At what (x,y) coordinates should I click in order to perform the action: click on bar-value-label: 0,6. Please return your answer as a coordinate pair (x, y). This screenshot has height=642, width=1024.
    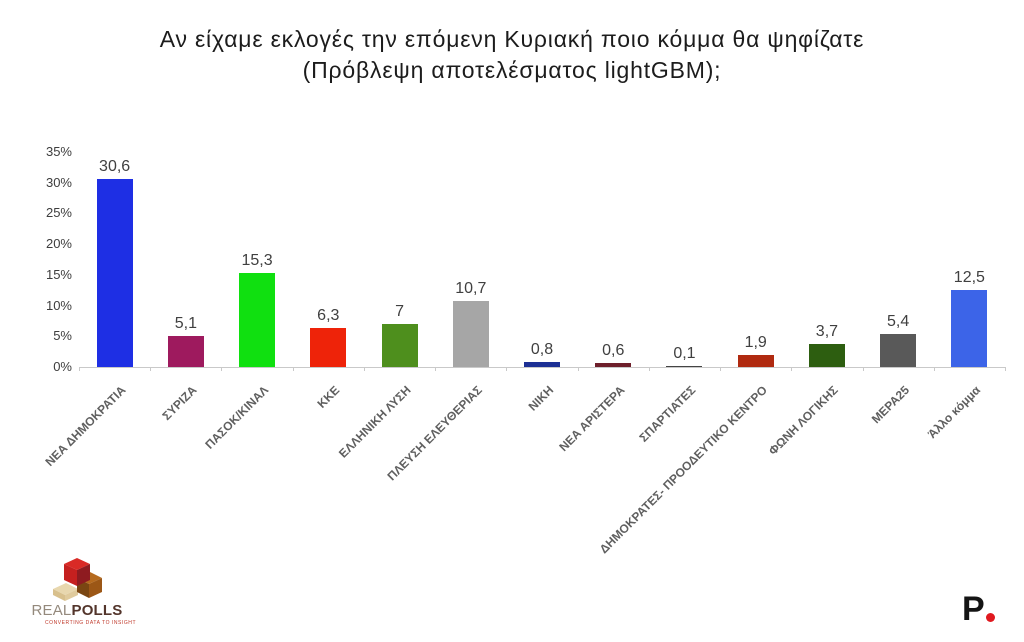
    Looking at the image, I should click on (613, 351).